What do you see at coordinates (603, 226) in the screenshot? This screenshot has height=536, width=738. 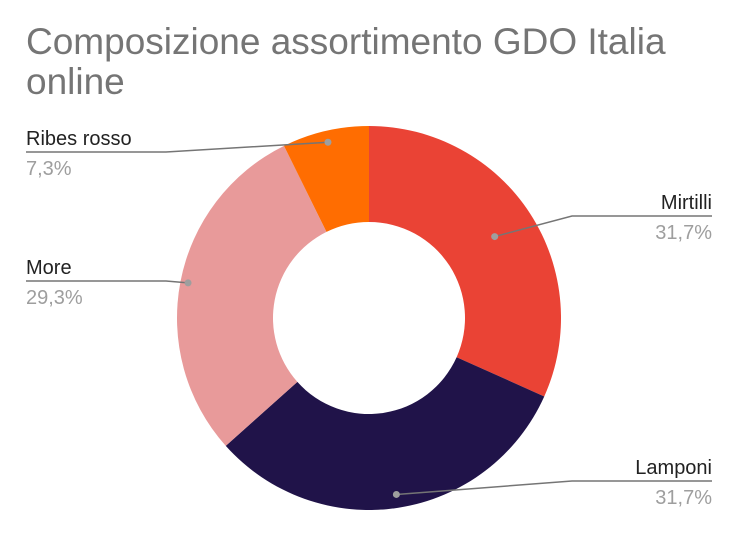 I see `leader-line-mirtilli` at bounding box center [603, 226].